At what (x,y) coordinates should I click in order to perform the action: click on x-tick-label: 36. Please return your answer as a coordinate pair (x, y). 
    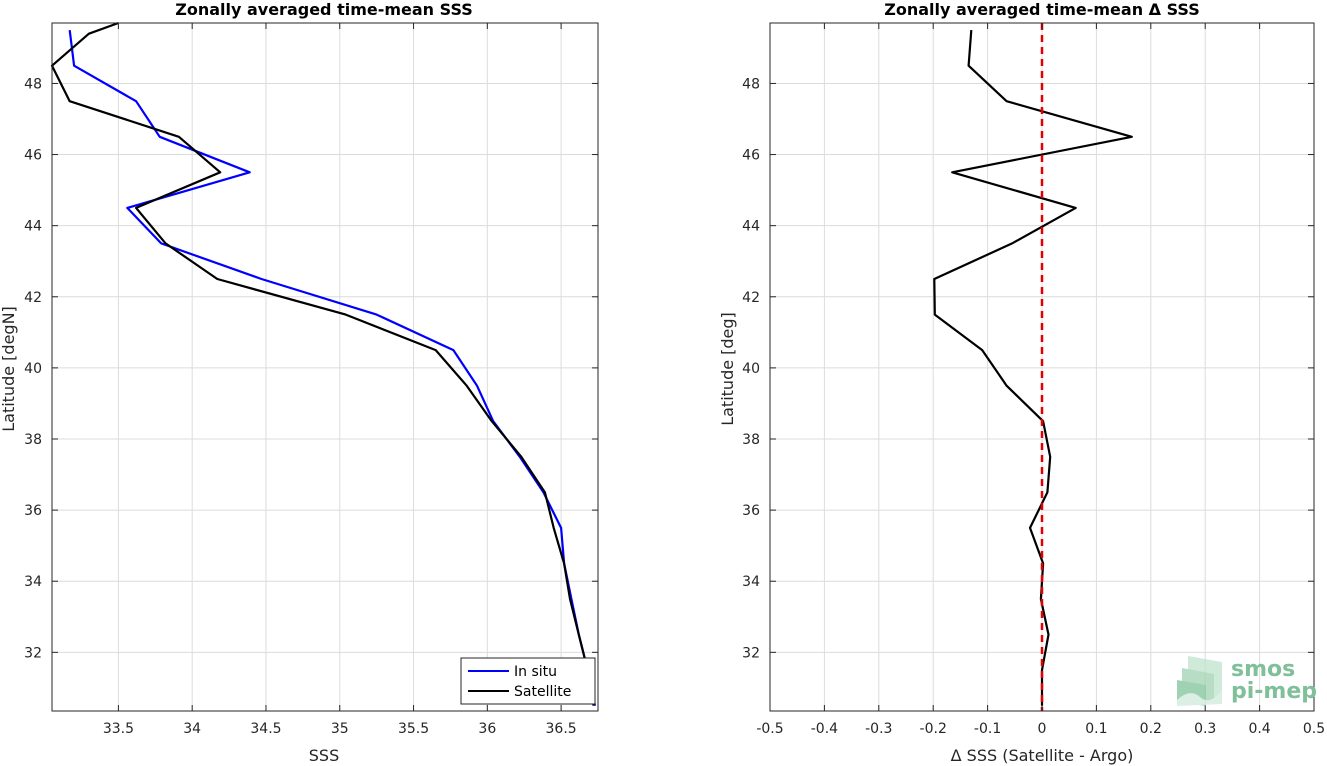
    Looking at the image, I should click on (487, 729).